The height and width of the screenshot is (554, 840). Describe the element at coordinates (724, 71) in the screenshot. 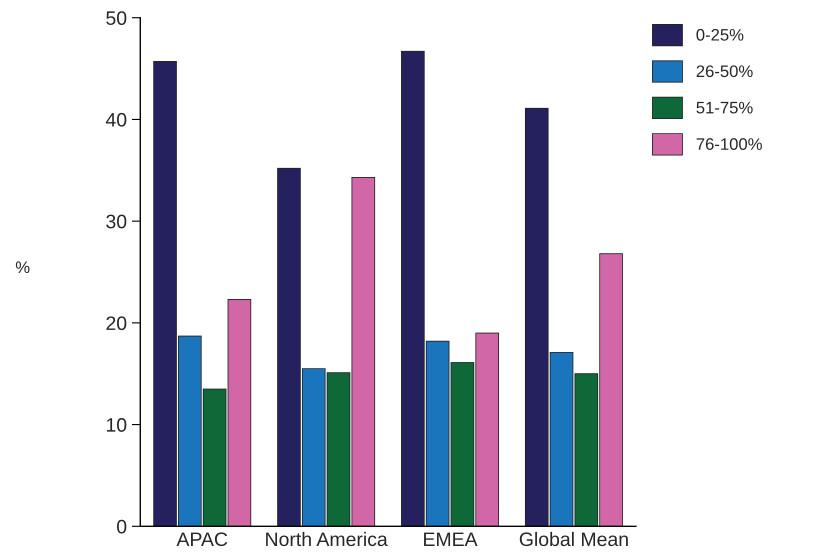

I see `legend-label: 26-50%` at that location.